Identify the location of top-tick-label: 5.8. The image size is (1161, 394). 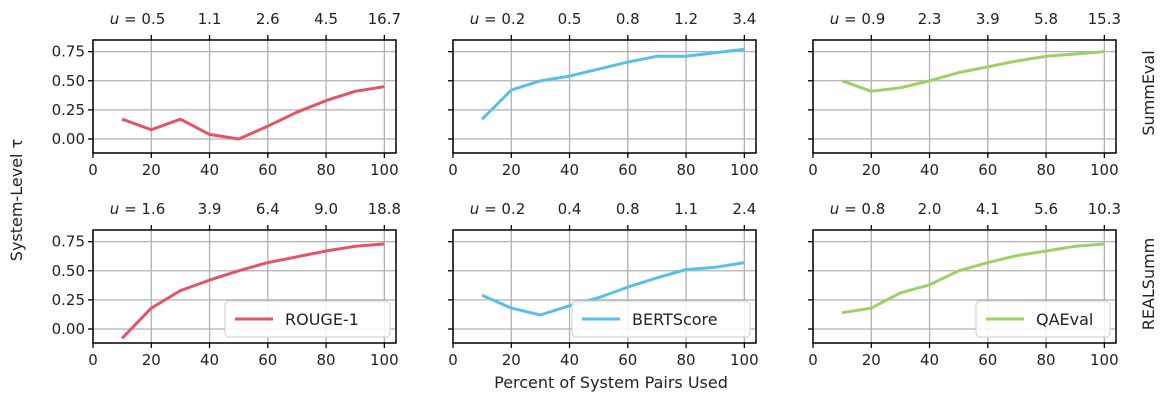
(1046, 19).